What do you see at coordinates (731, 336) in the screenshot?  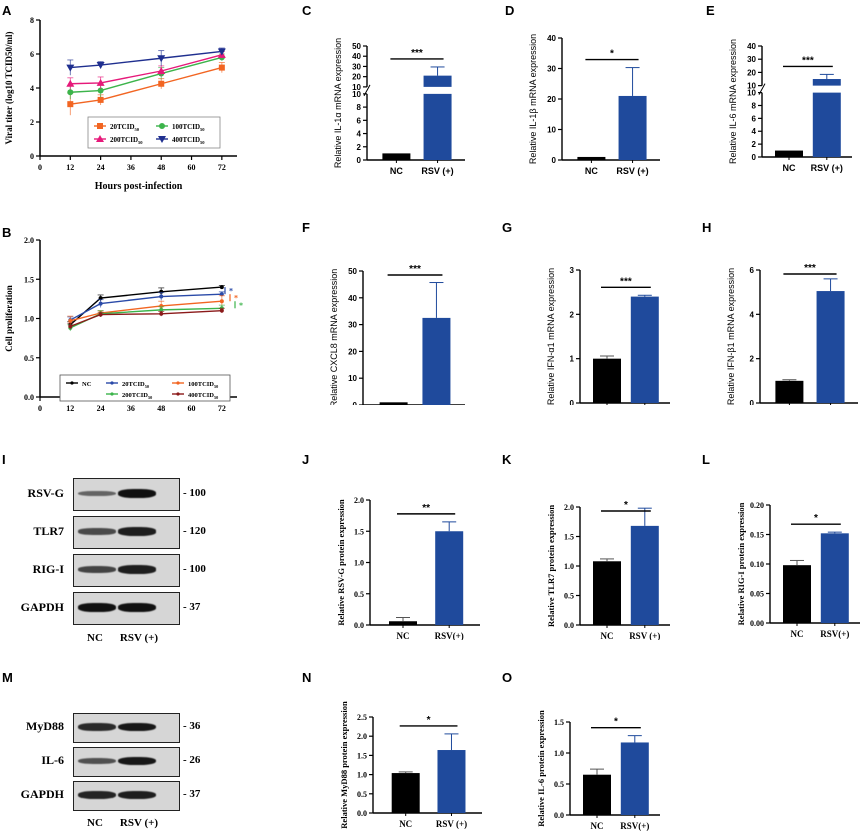 I see `y-axis-title: Relative IFN-β1 mRNA expression` at bounding box center [731, 336].